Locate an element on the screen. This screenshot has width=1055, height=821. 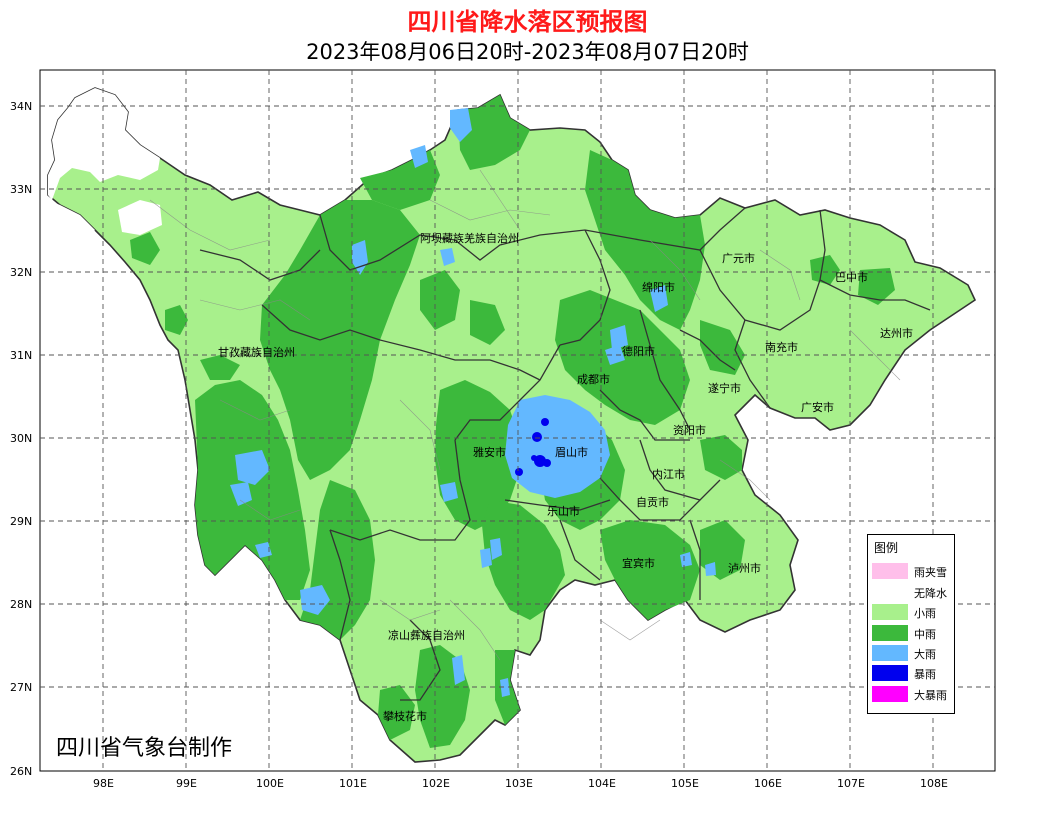
legend-label: 小雨 is located at coordinates (925, 613).